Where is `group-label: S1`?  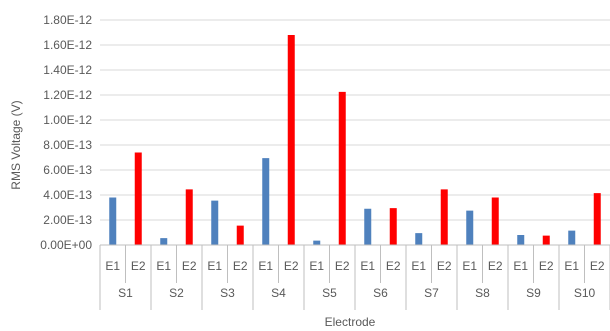
group-label: S1 is located at coordinates (125, 293).